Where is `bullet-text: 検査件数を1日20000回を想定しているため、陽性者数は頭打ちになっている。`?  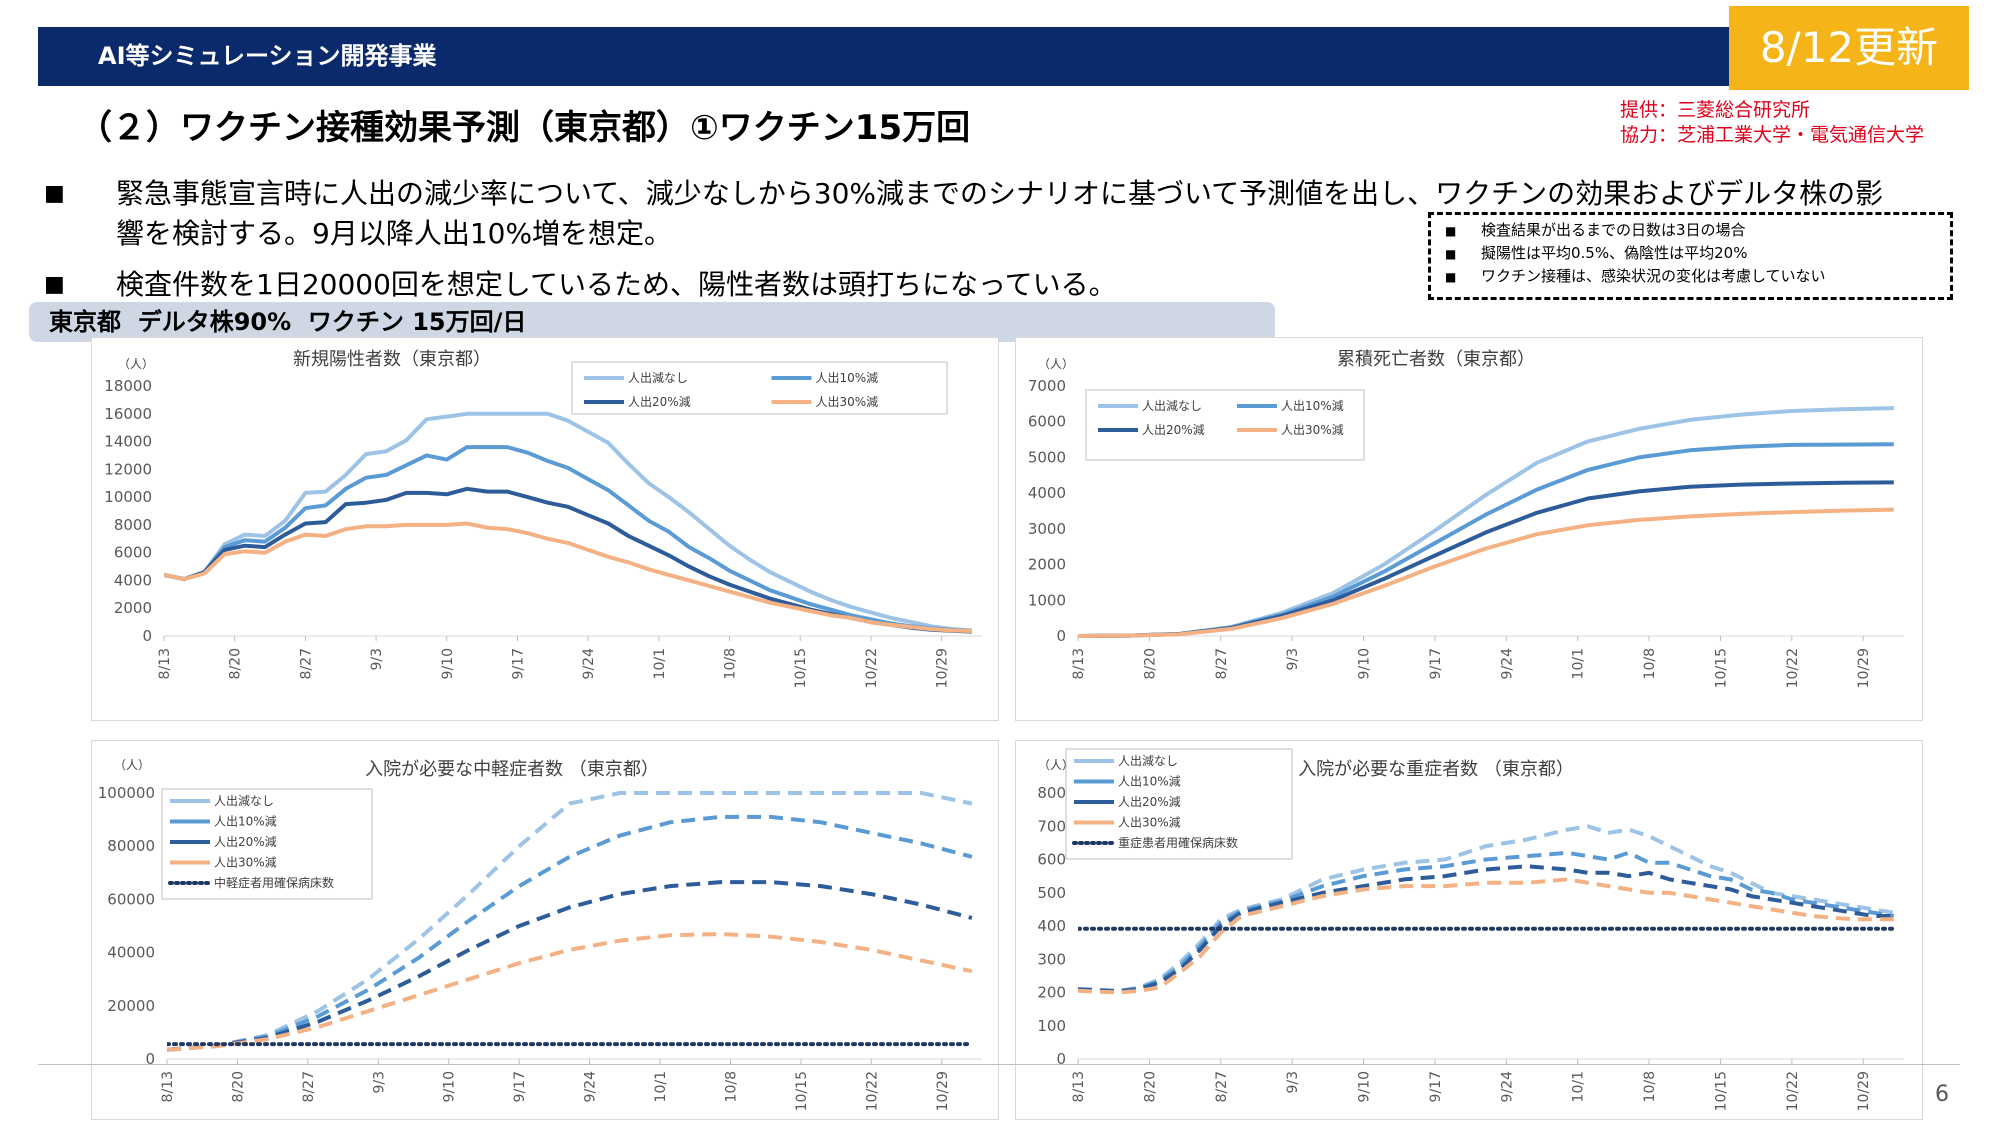
bullet-text: 検査件数を1日20000回を想定しているため、陽性者数は頭打ちになっている。 is located at coordinates (616, 284).